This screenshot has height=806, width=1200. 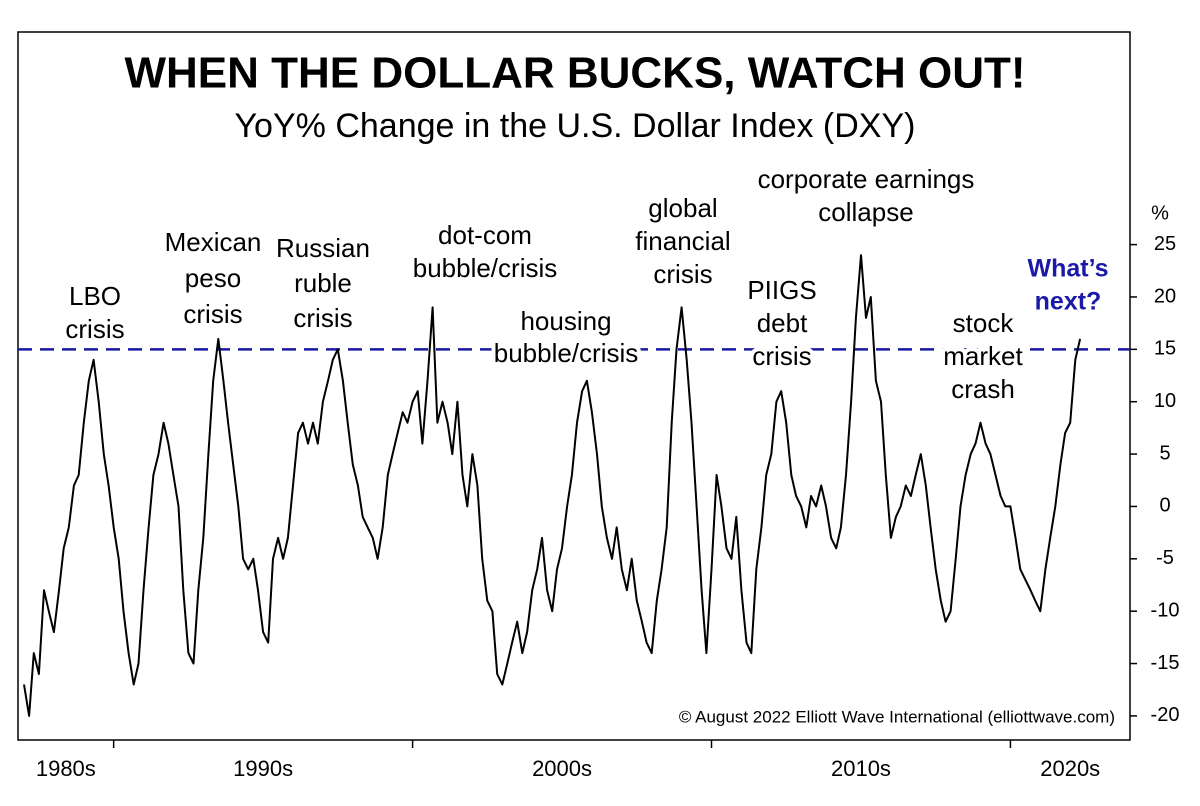 What do you see at coordinates (66, 768) in the screenshot?
I see `x-period-label: 1980s` at bounding box center [66, 768].